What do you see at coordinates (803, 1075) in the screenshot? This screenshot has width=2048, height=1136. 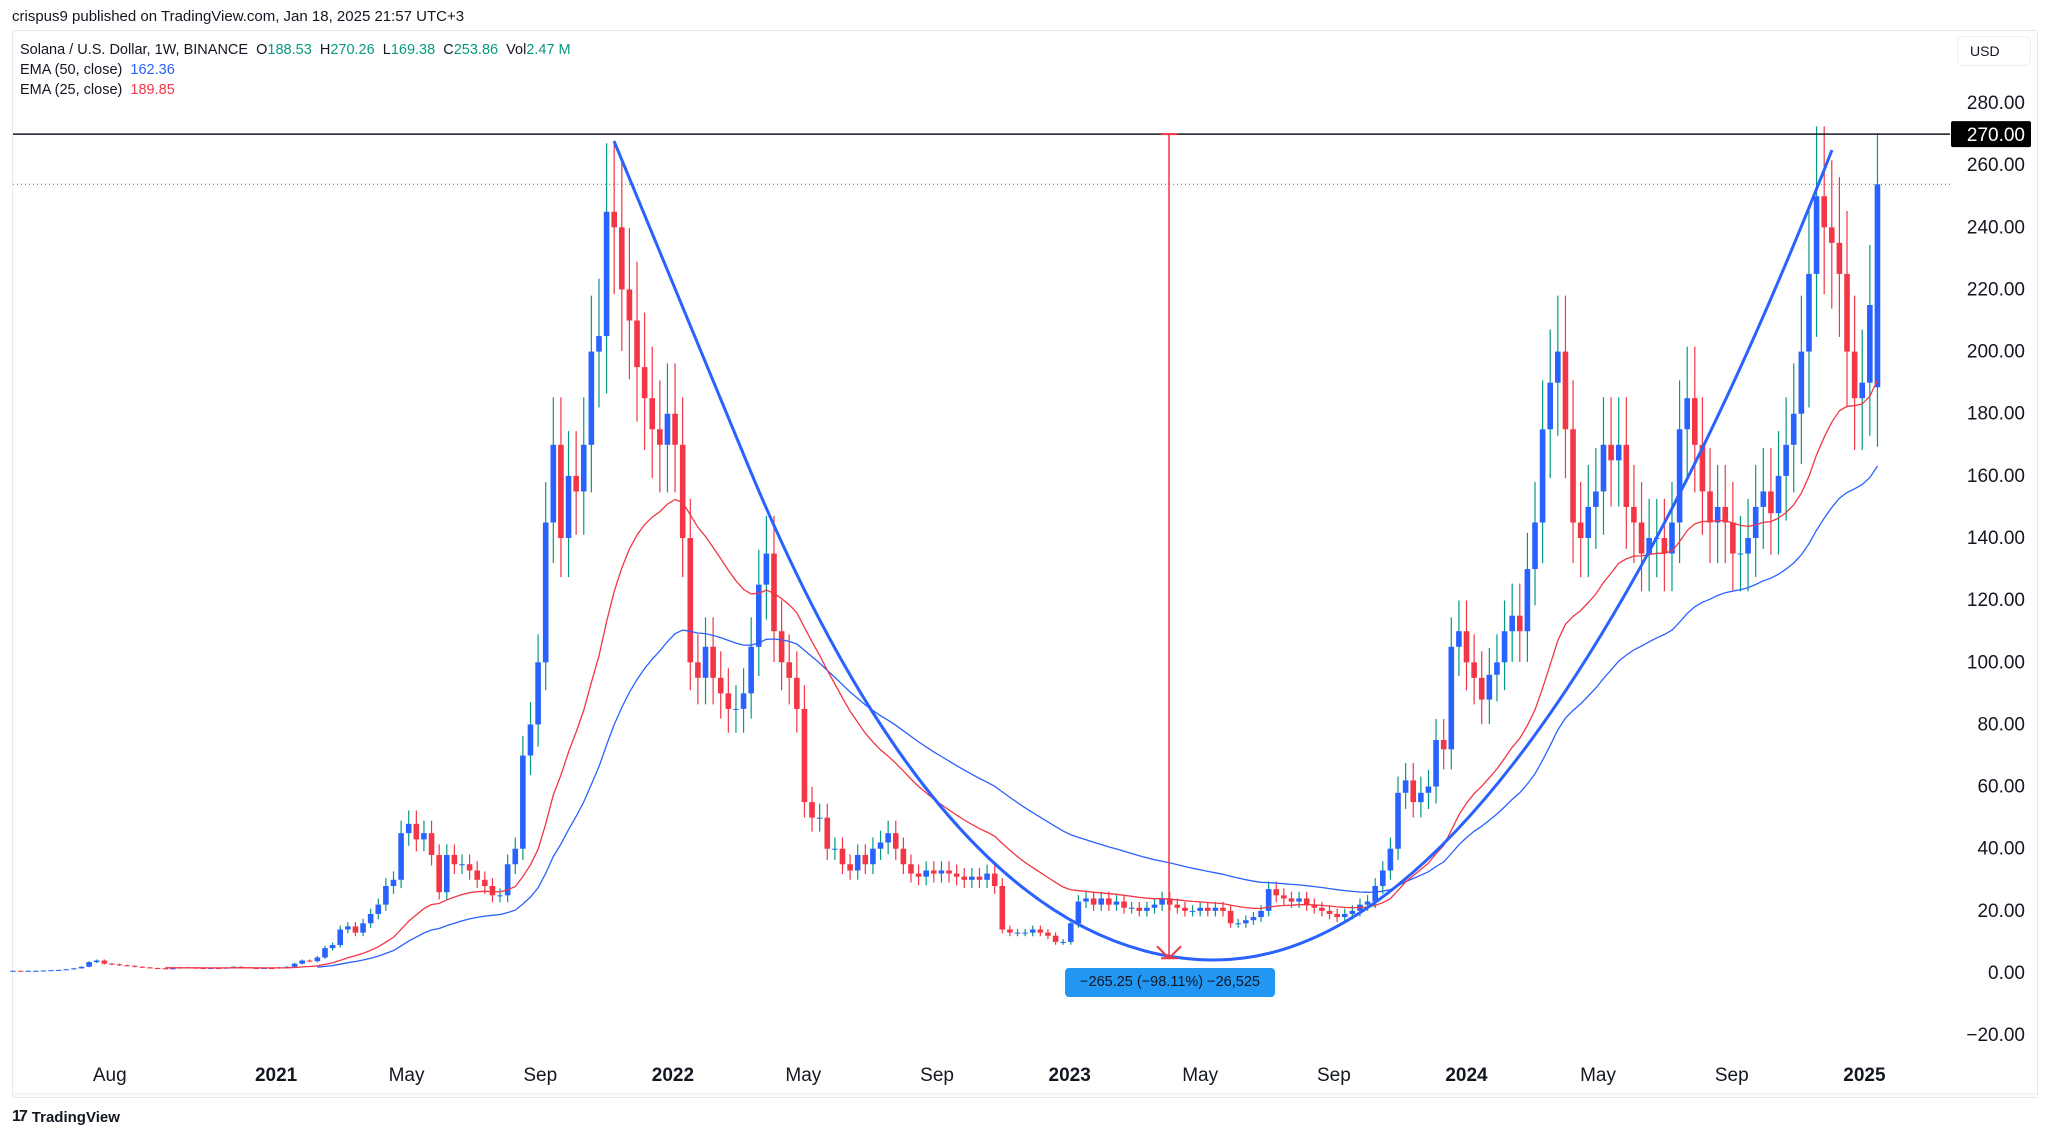 I see `x-tick-label: May` at bounding box center [803, 1075].